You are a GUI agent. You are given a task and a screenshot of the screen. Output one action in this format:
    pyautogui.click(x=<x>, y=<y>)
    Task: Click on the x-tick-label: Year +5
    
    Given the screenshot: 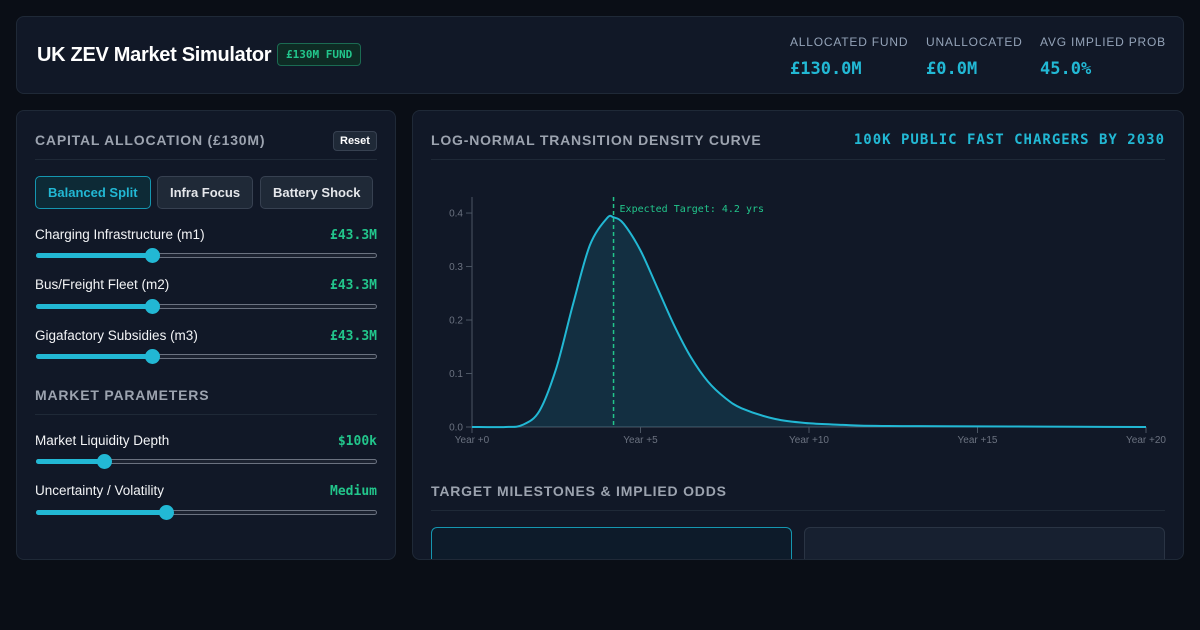 What is the action you would take?
    pyautogui.click(x=640, y=440)
    